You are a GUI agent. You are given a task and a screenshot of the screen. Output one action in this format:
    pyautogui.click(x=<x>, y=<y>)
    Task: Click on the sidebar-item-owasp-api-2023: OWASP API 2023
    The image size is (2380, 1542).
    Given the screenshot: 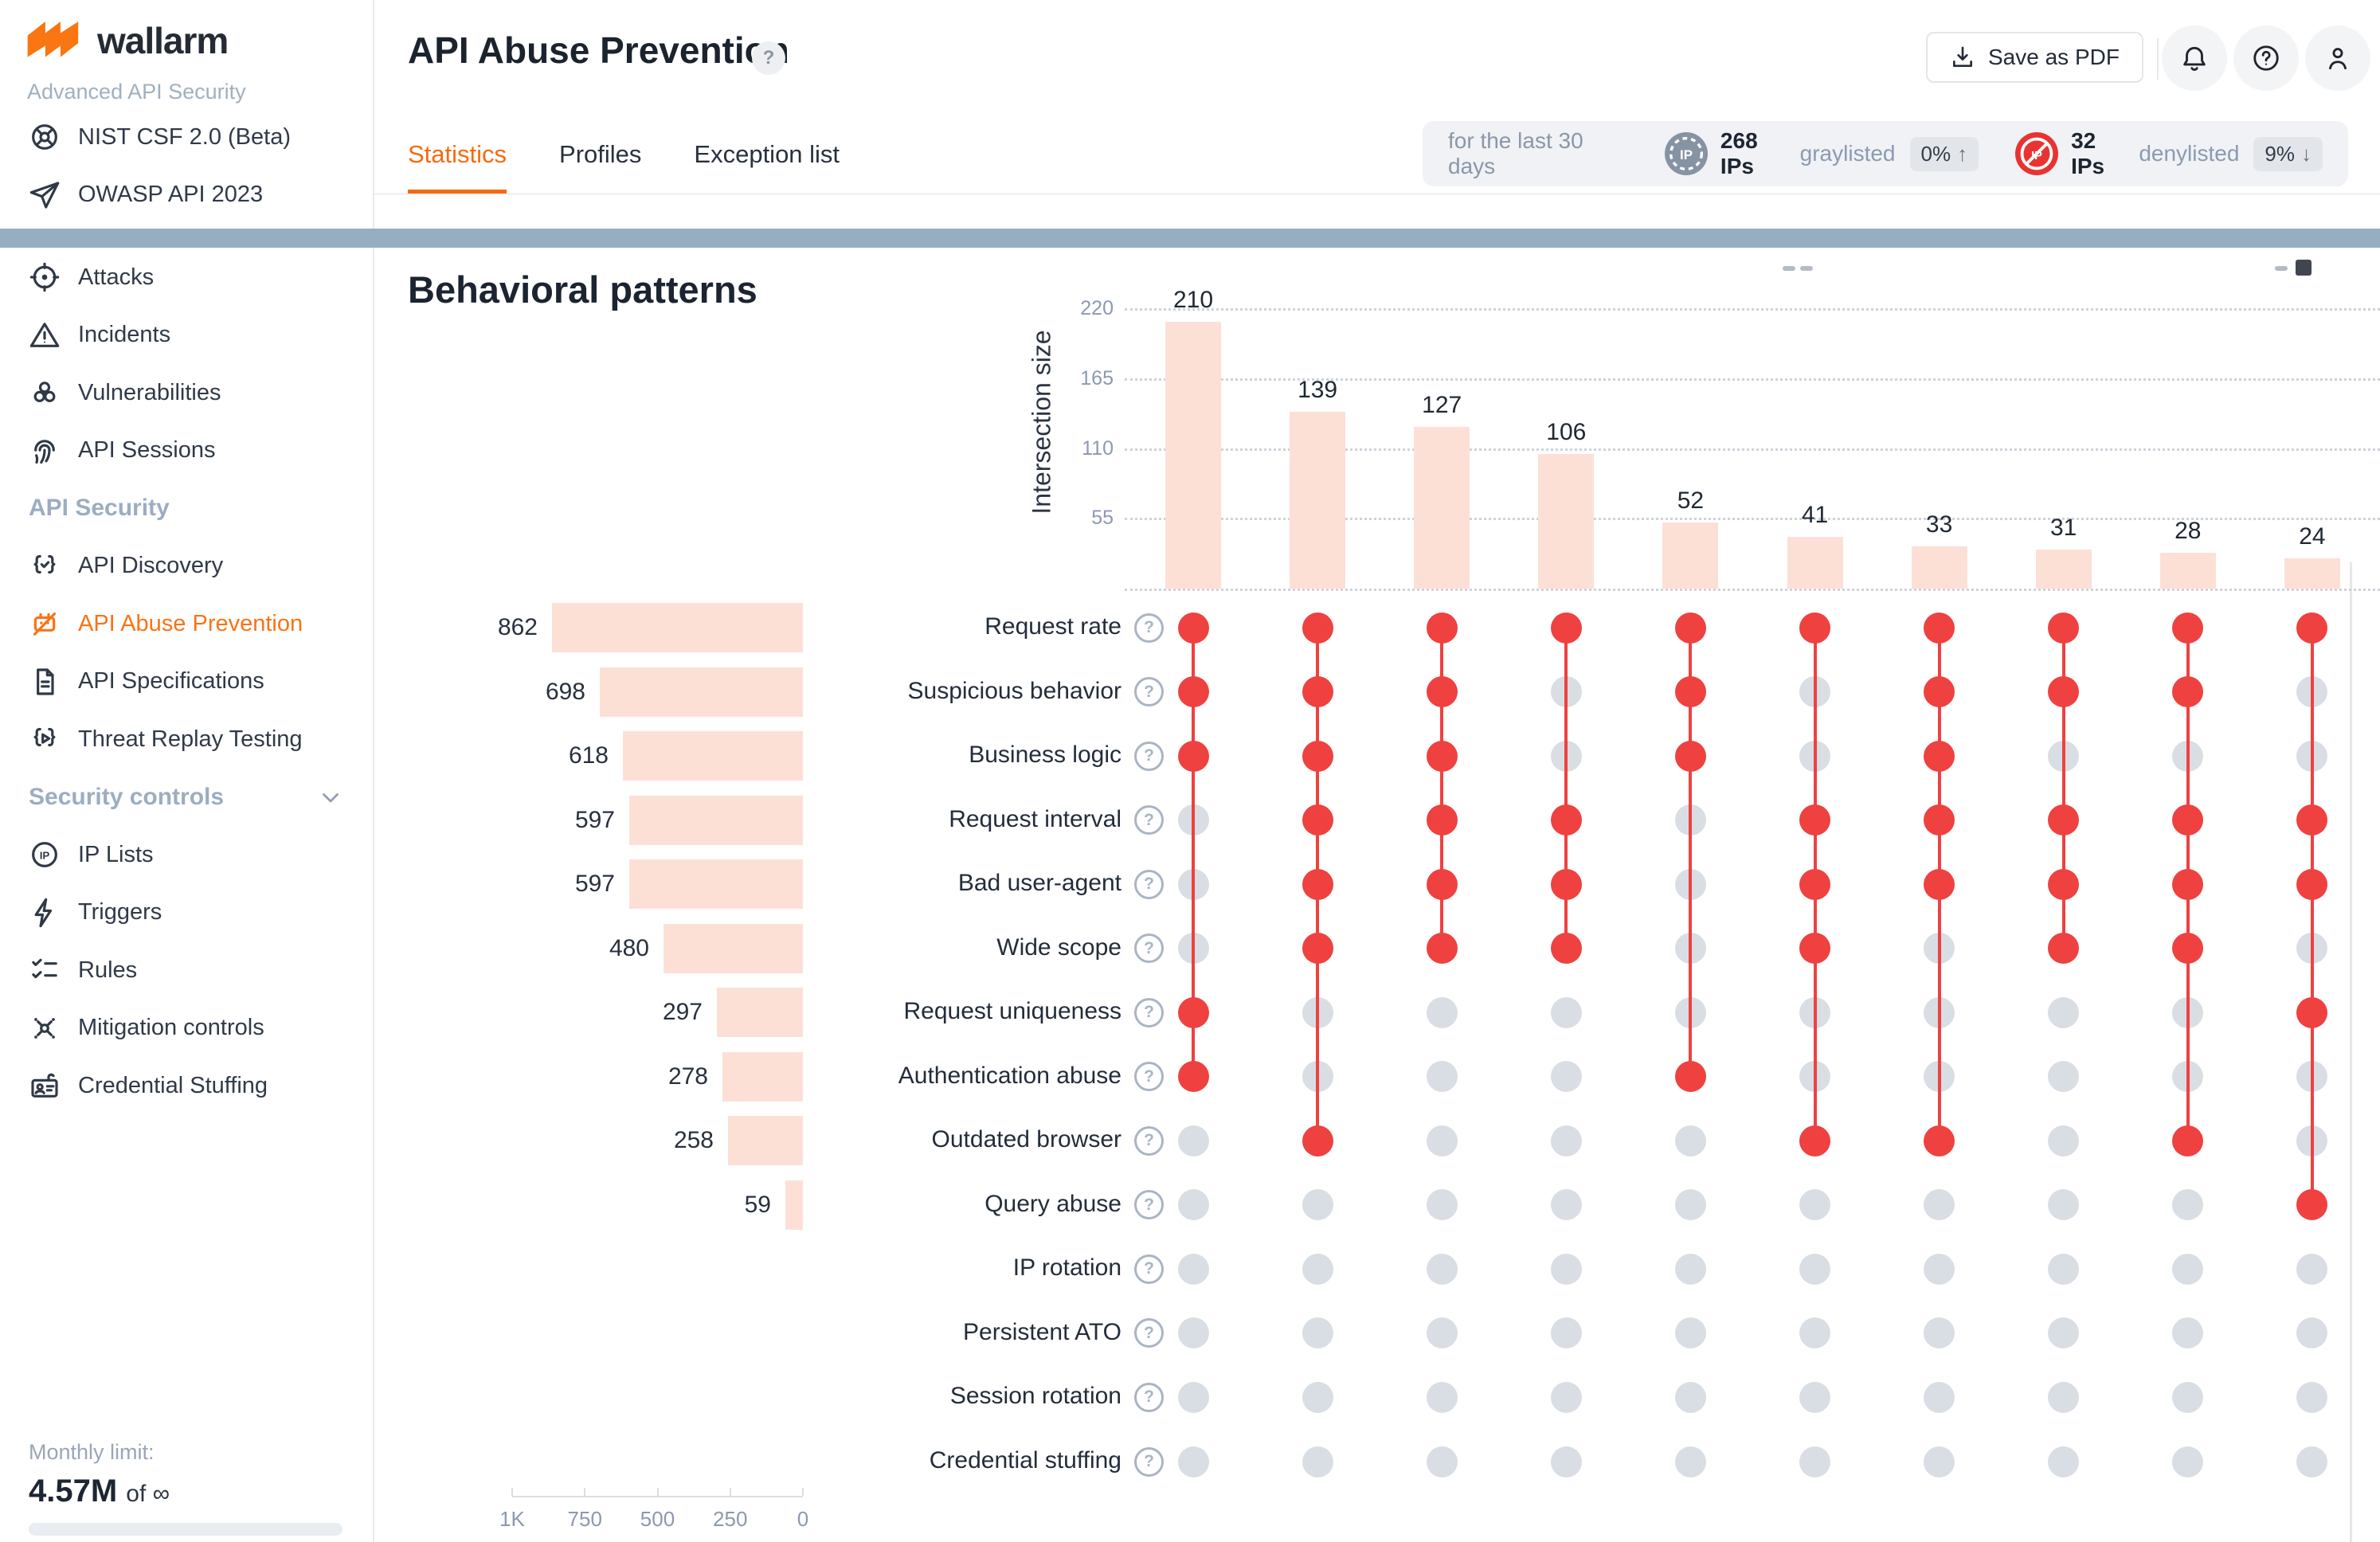 What is the action you would take?
    pyautogui.click(x=186, y=195)
    